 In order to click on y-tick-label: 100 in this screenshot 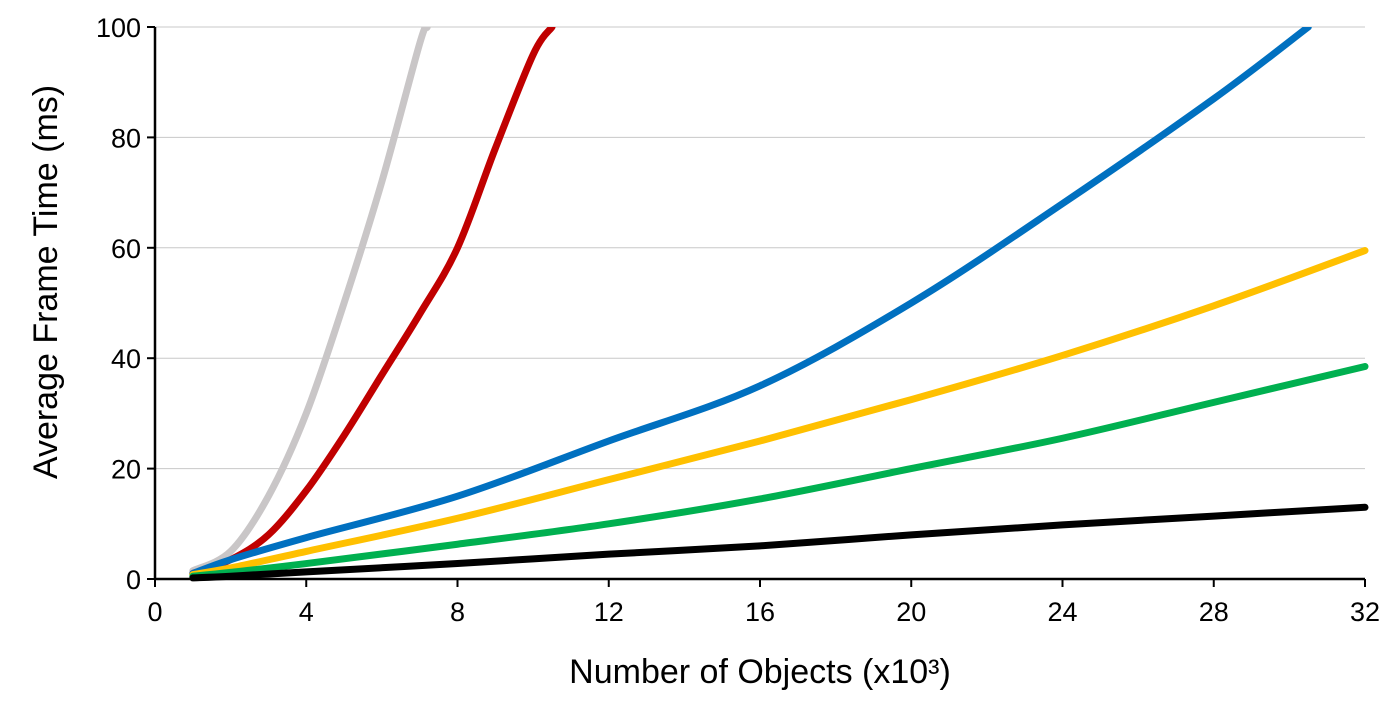, I will do `click(118, 28)`.